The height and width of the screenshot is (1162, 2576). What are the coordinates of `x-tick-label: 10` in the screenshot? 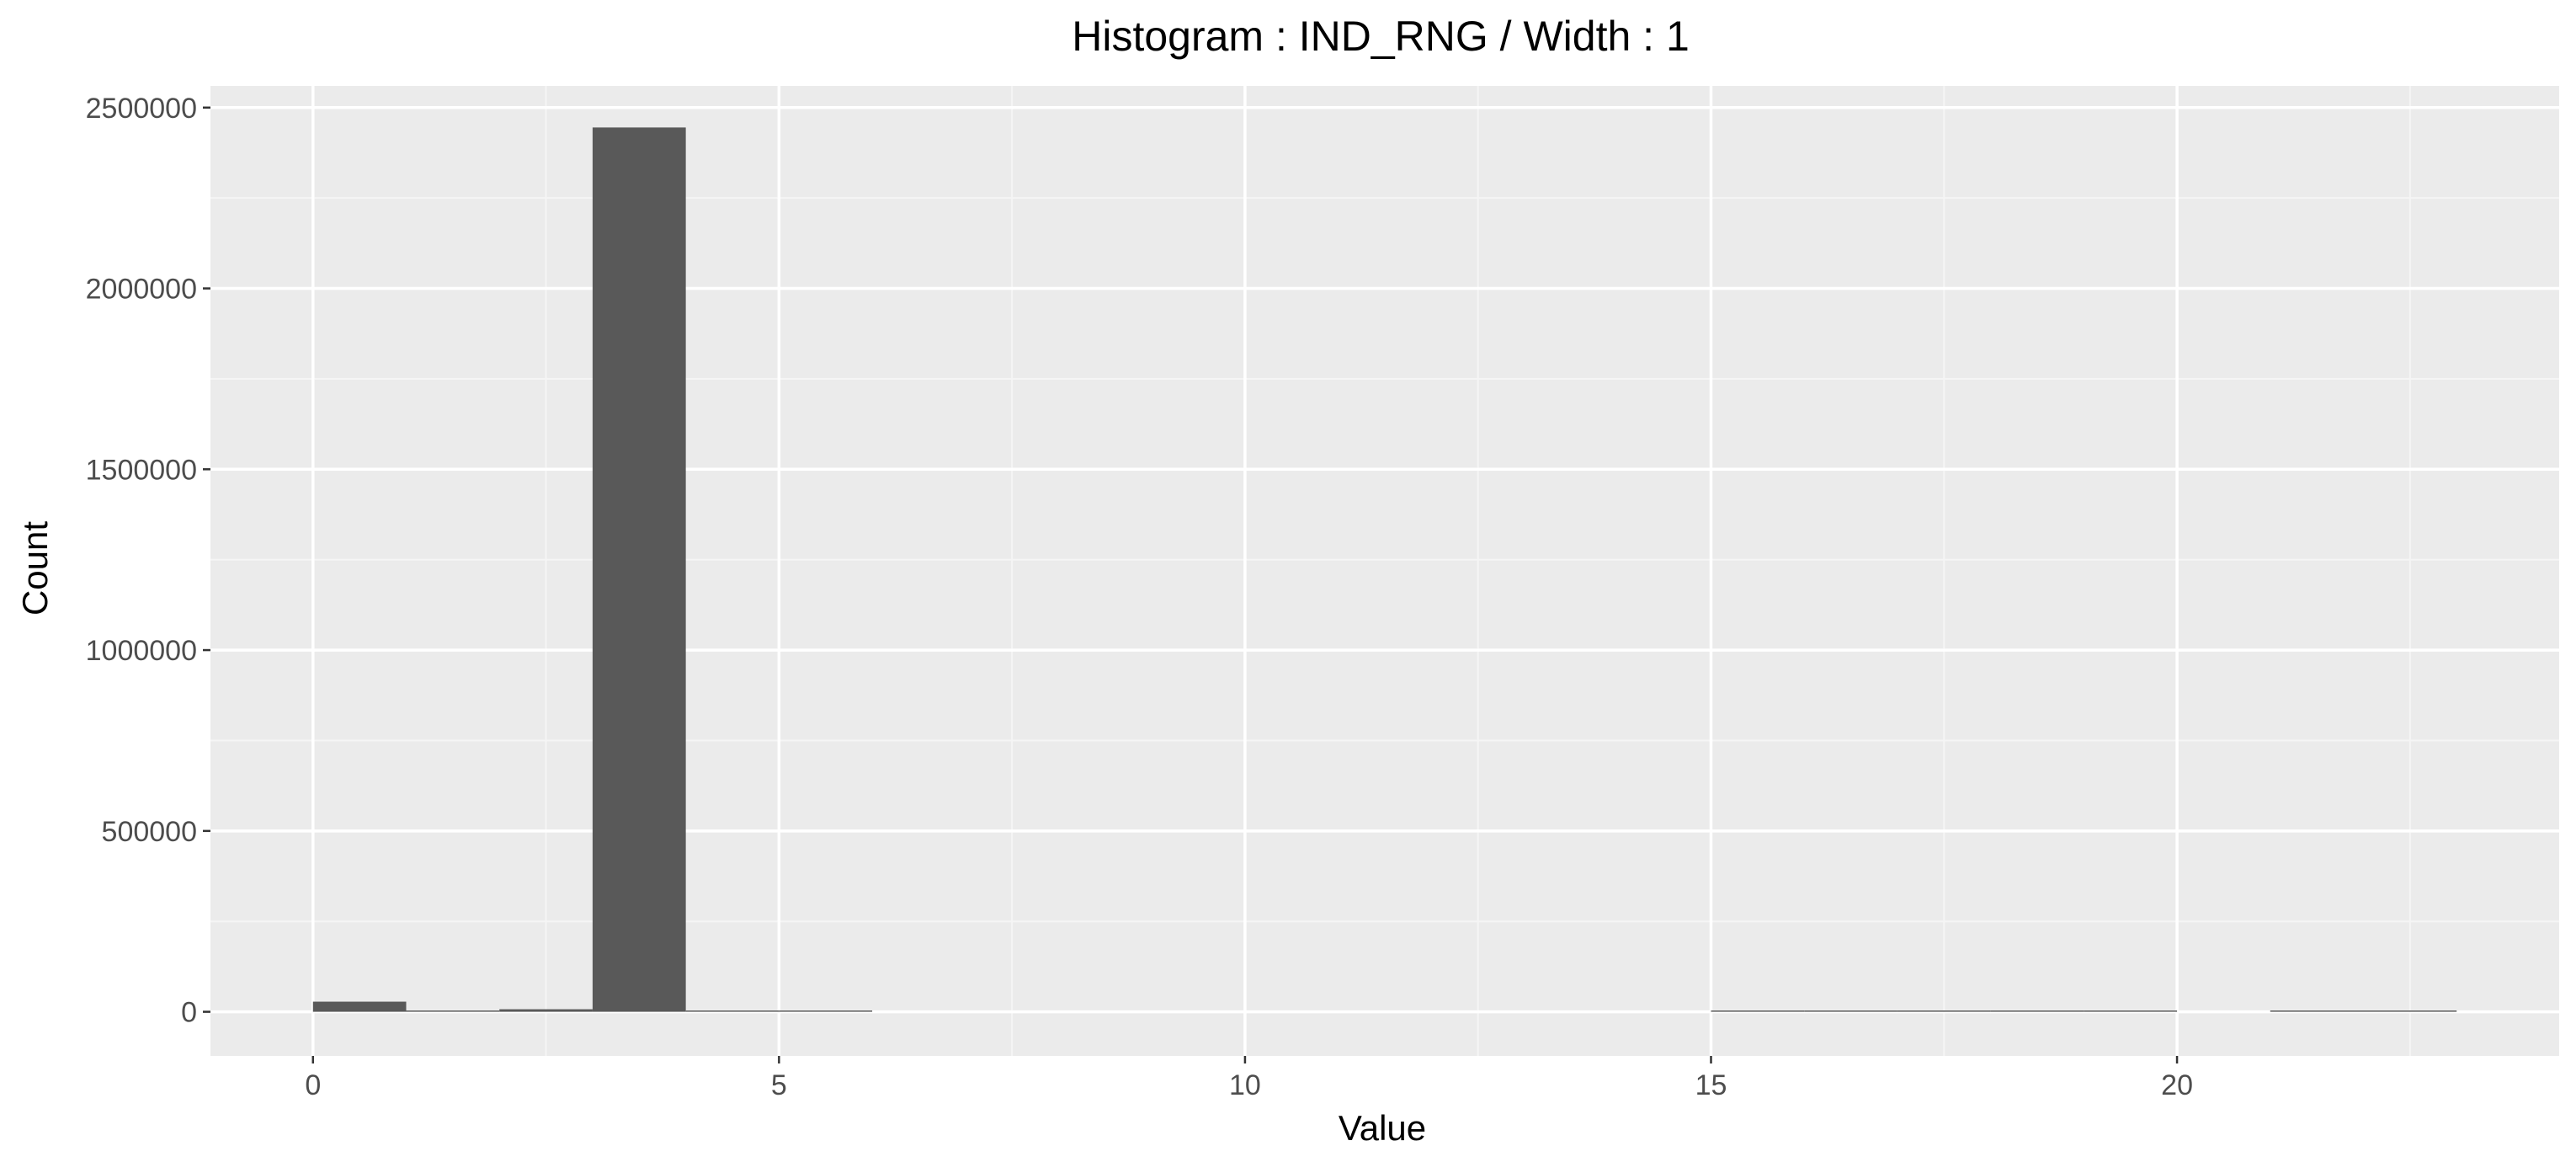 It's located at (1245, 1085).